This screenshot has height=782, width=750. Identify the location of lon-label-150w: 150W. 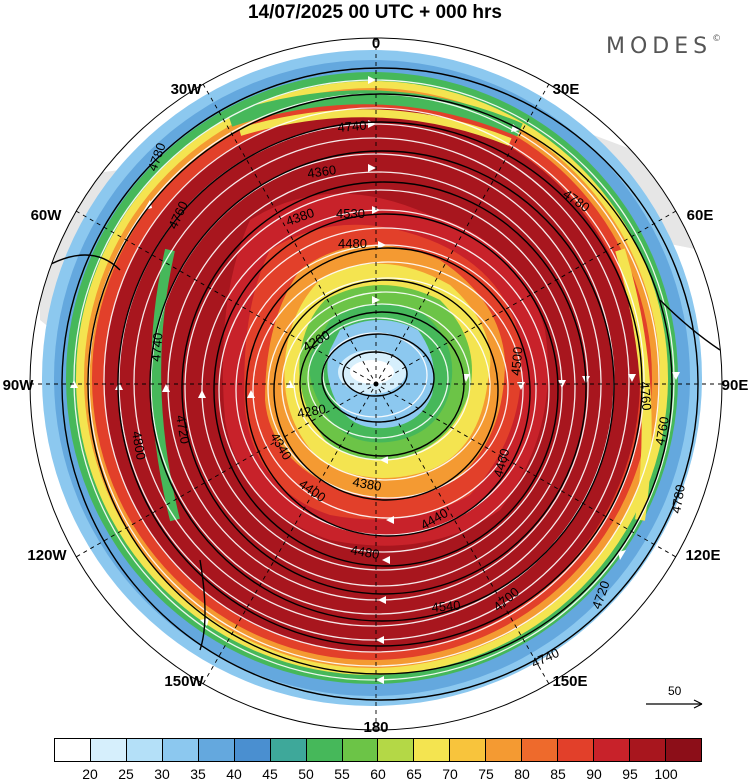
(184, 681).